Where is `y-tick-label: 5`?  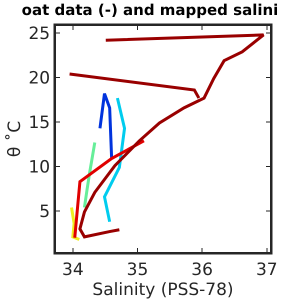
y-tick-label: 5 is located at coordinates (44, 212).